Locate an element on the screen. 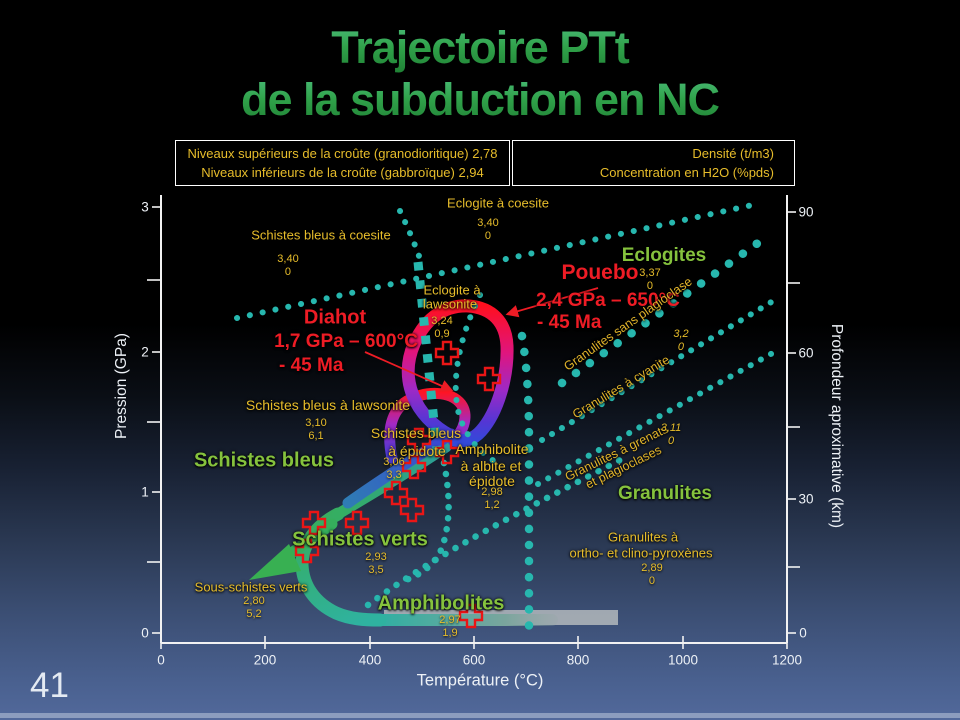 This screenshot has width=960, height=720. values-schistes-bleus-a-coesite: 3,40 0 is located at coordinates (287, 266).